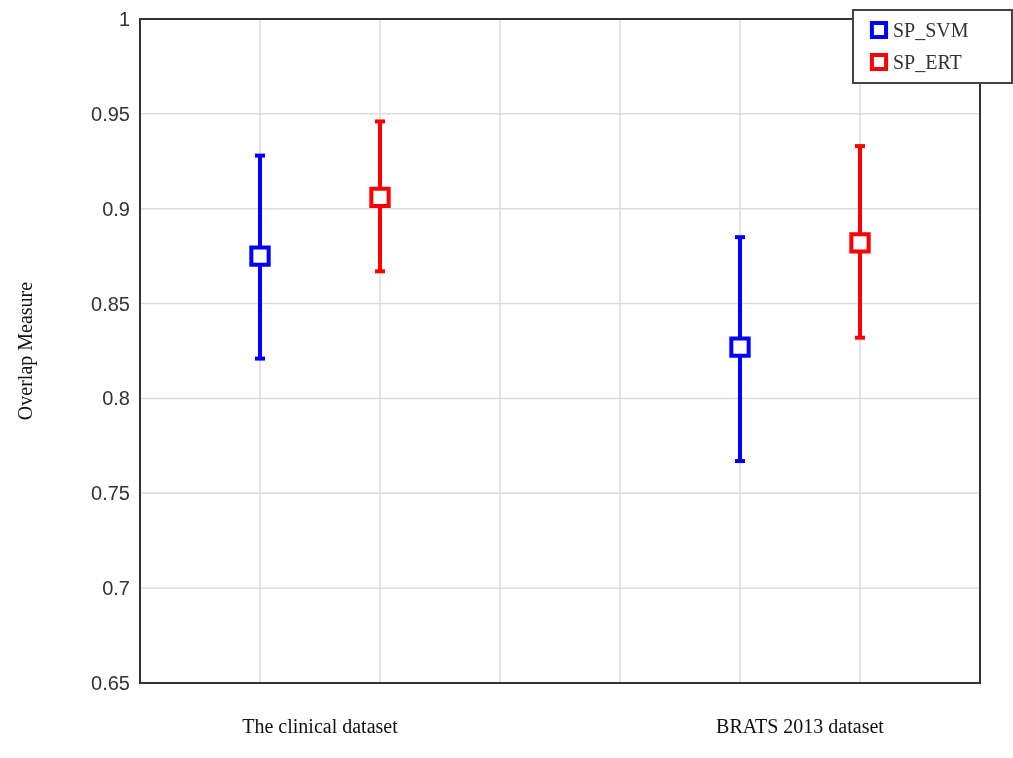 This screenshot has height=758, width=1013. What do you see at coordinates (116, 588) in the screenshot?
I see `y-tick-label: 0.7` at bounding box center [116, 588].